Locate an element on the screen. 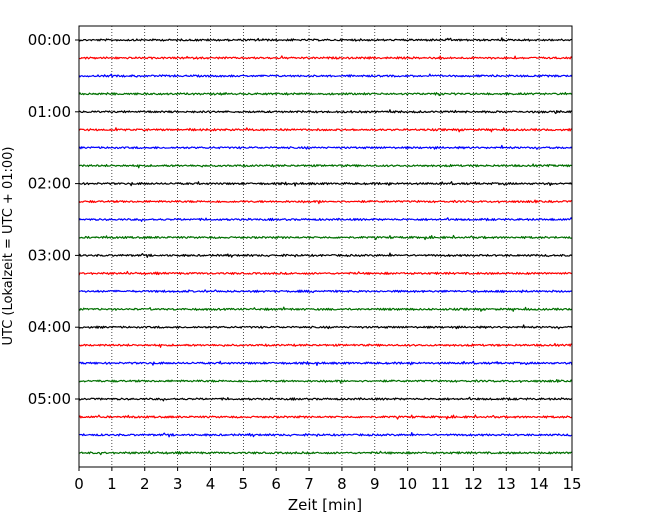 This screenshot has height=520, width=650. y-tick-label: 01:00 is located at coordinates (49, 112).